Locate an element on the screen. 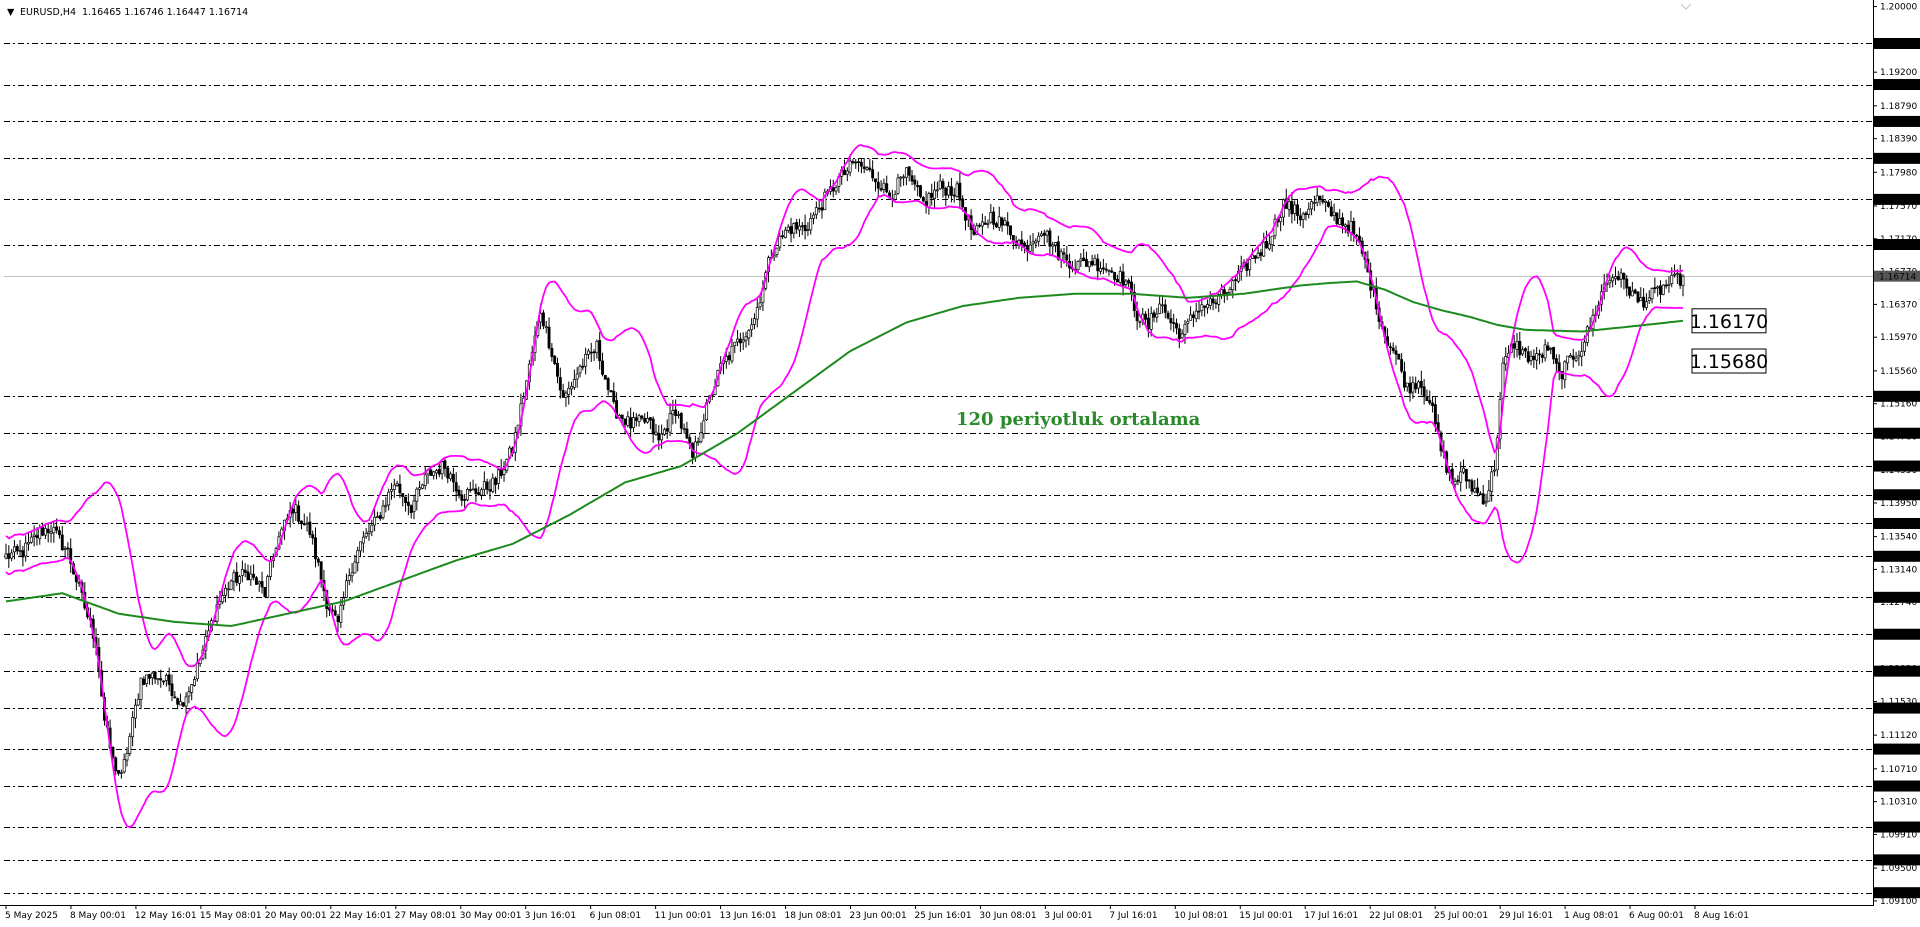 The image size is (1920, 927). x-tick-label: 3 Jul 00:01 is located at coordinates (1068, 916).